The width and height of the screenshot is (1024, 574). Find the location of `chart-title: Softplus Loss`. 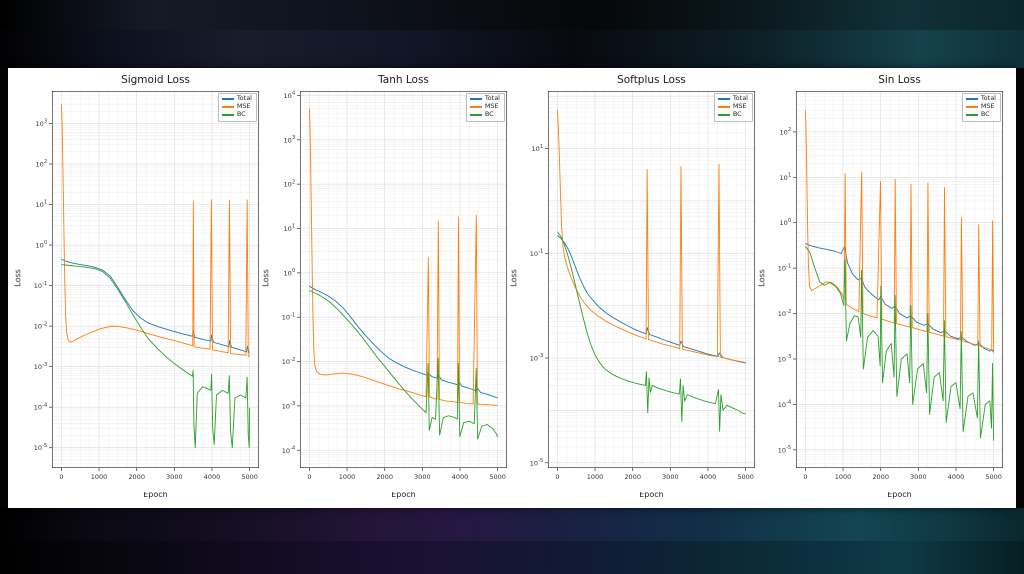

chart-title: Softplus Loss is located at coordinates (651, 80).